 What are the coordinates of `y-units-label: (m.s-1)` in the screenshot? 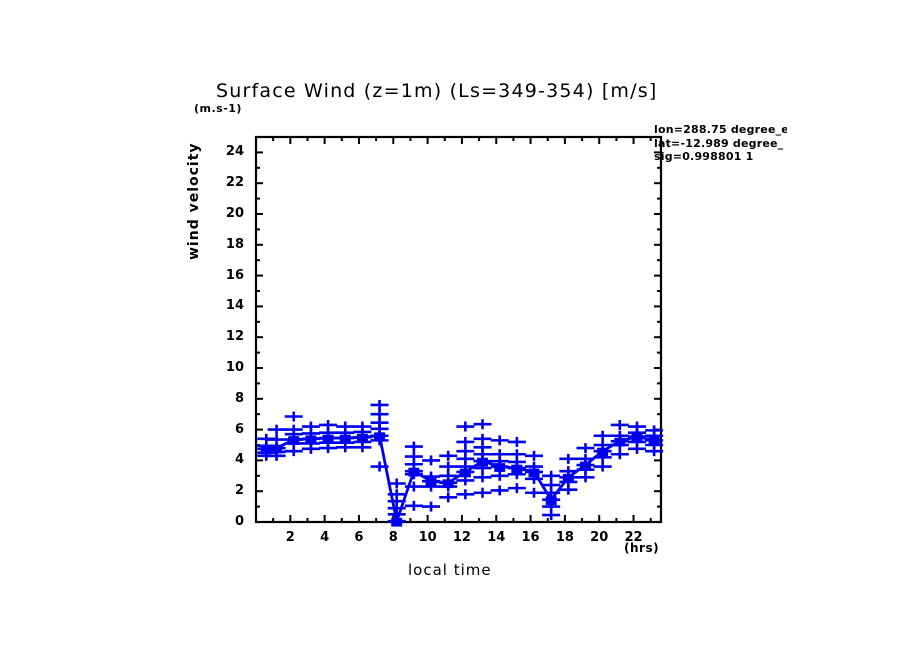 It's located at (218, 108).